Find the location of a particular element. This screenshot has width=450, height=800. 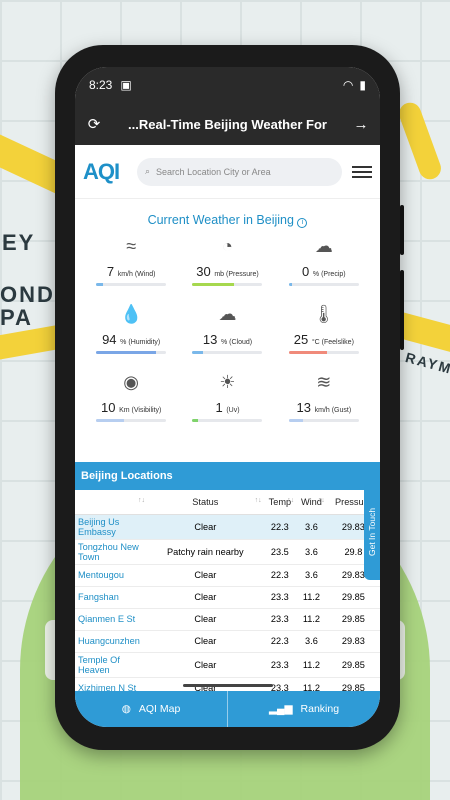

status-time: 8:23 is located at coordinates (101, 85).